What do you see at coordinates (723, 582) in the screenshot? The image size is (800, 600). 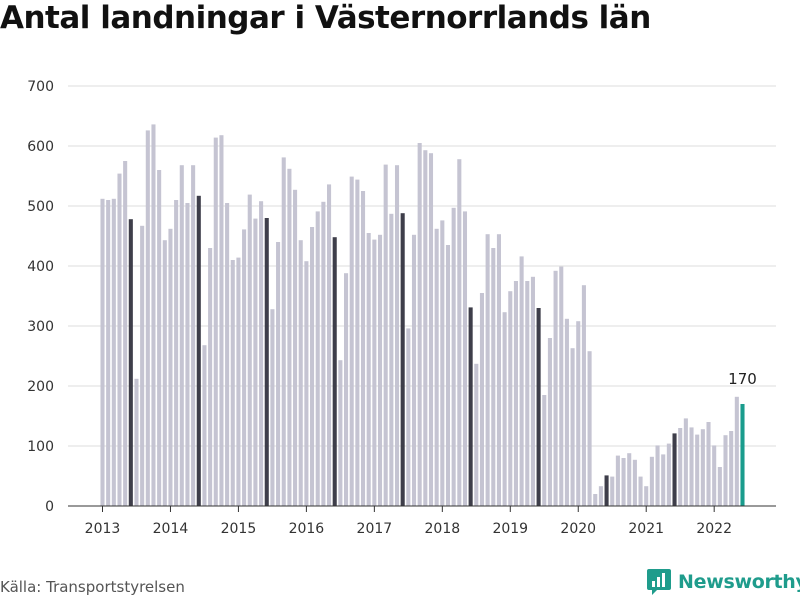 I see `brand-logo: Newsworthy` at bounding box center [723, 582].